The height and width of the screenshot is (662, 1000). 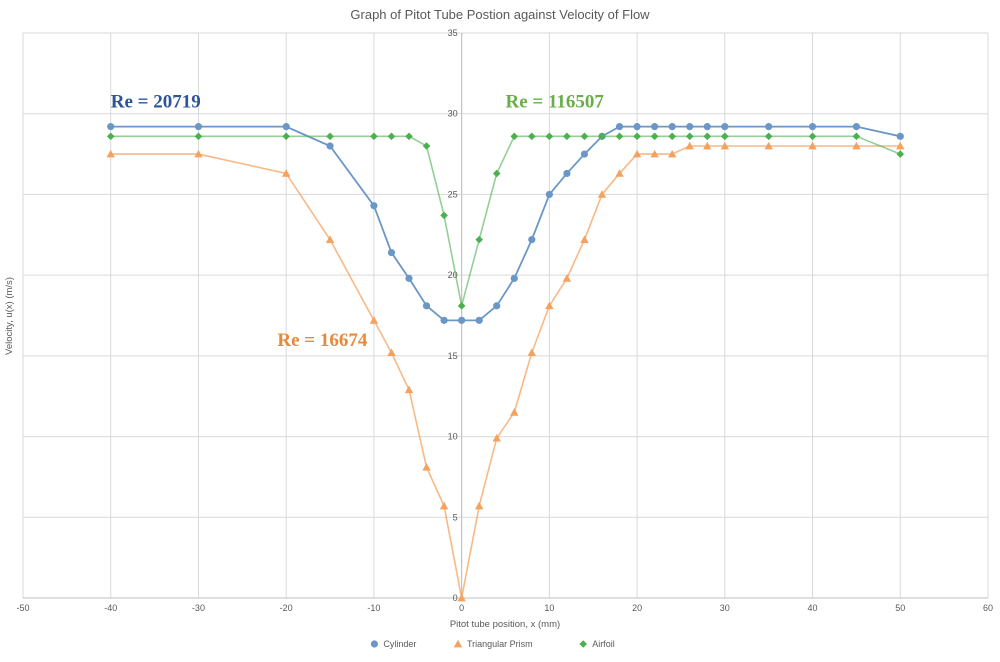 What do you see at coordinates (549, 608) in the screenshot?
I see `x-tick-label: 10` at bounding box center [549, 608].